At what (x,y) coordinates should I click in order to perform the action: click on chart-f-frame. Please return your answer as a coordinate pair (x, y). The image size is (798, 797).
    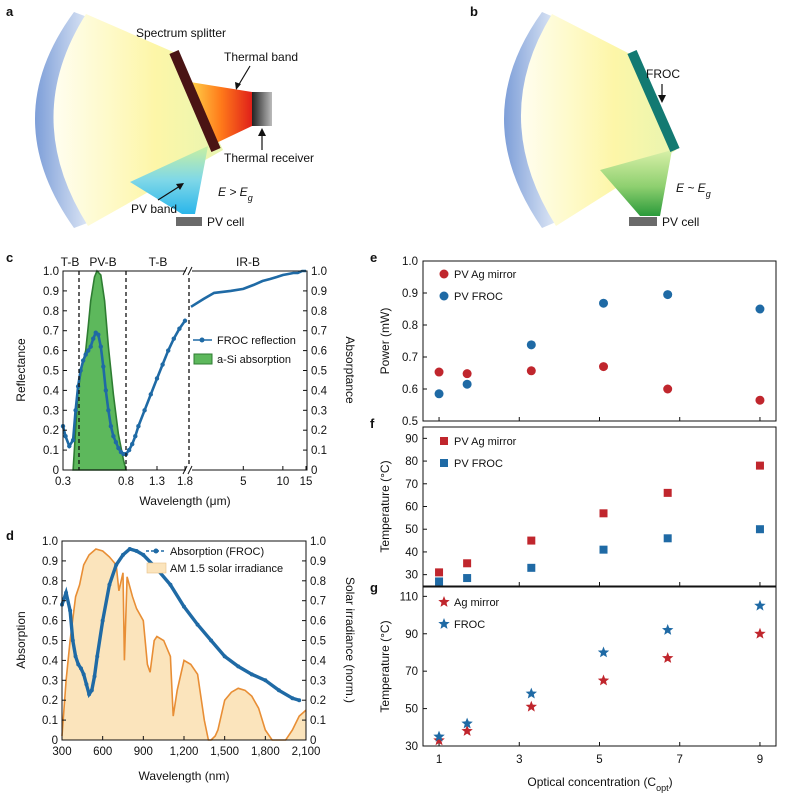
    Looking at the image, I should click on (599, 506).